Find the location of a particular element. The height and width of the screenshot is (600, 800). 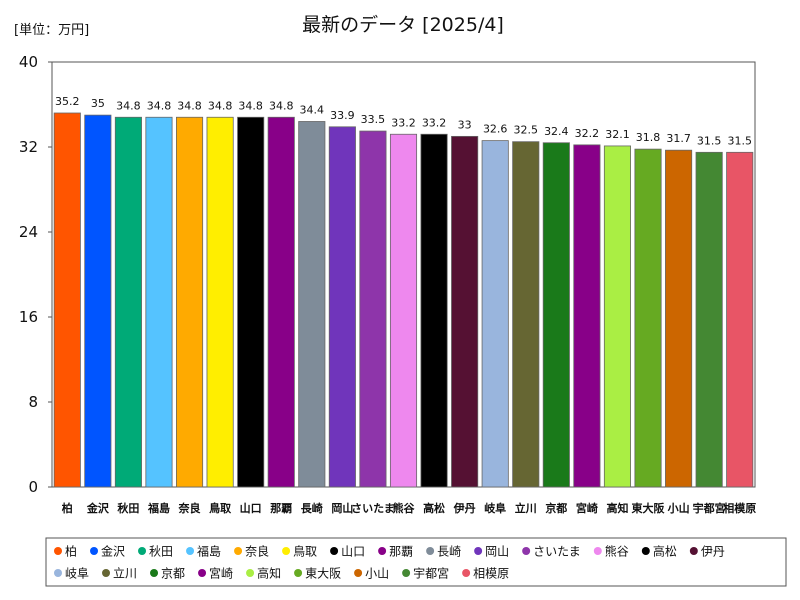

y-tick-label: 32 is located at coordinates (28, 147).